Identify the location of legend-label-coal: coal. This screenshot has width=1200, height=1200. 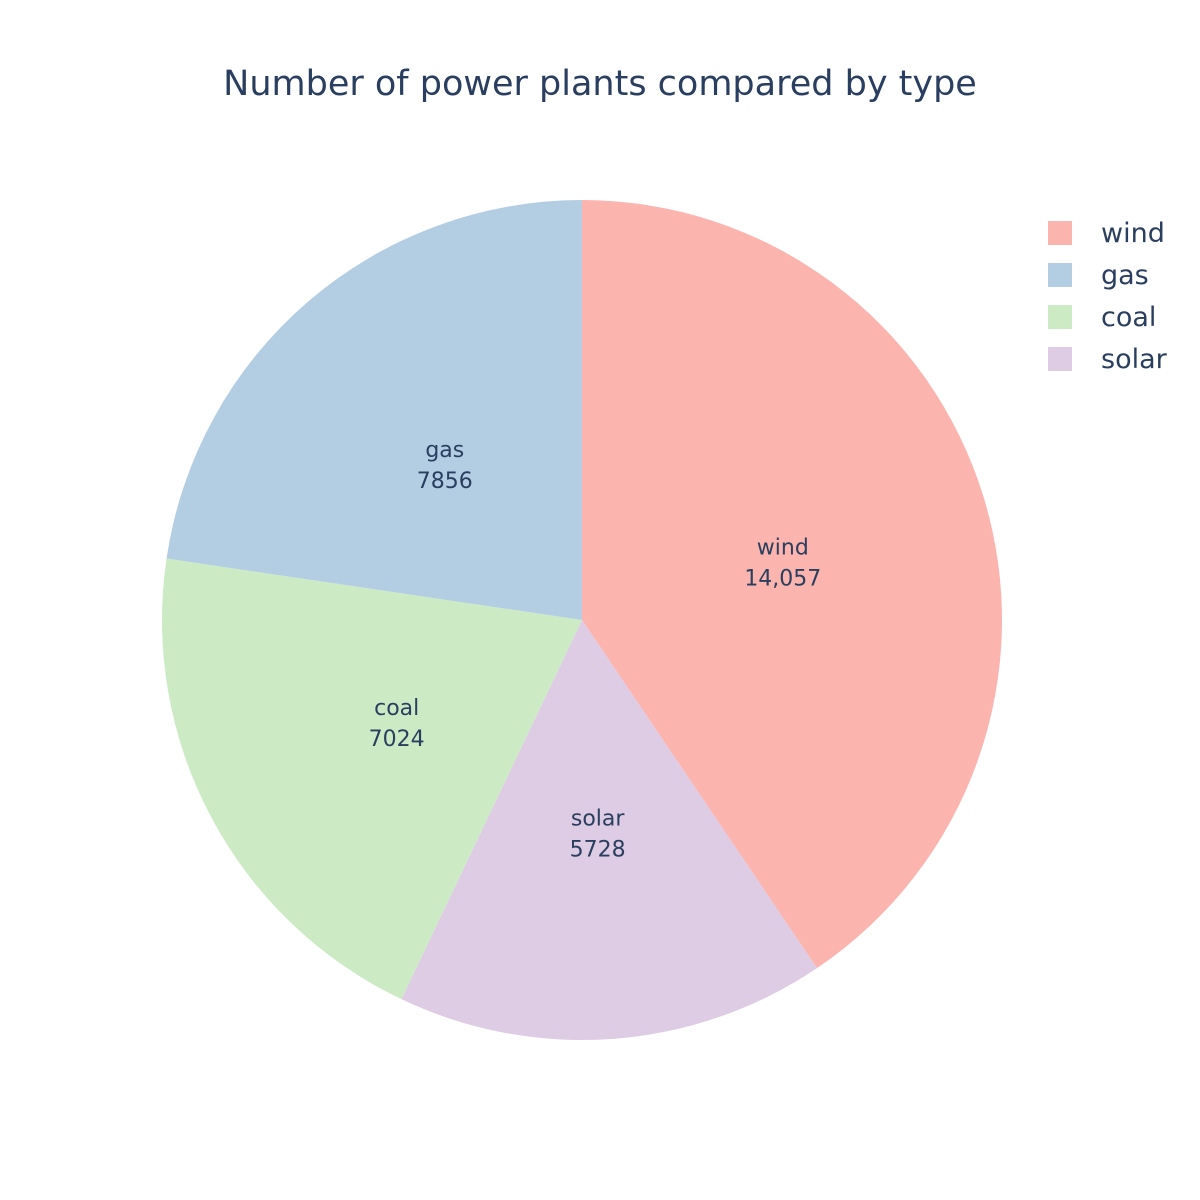
(1129, 317).